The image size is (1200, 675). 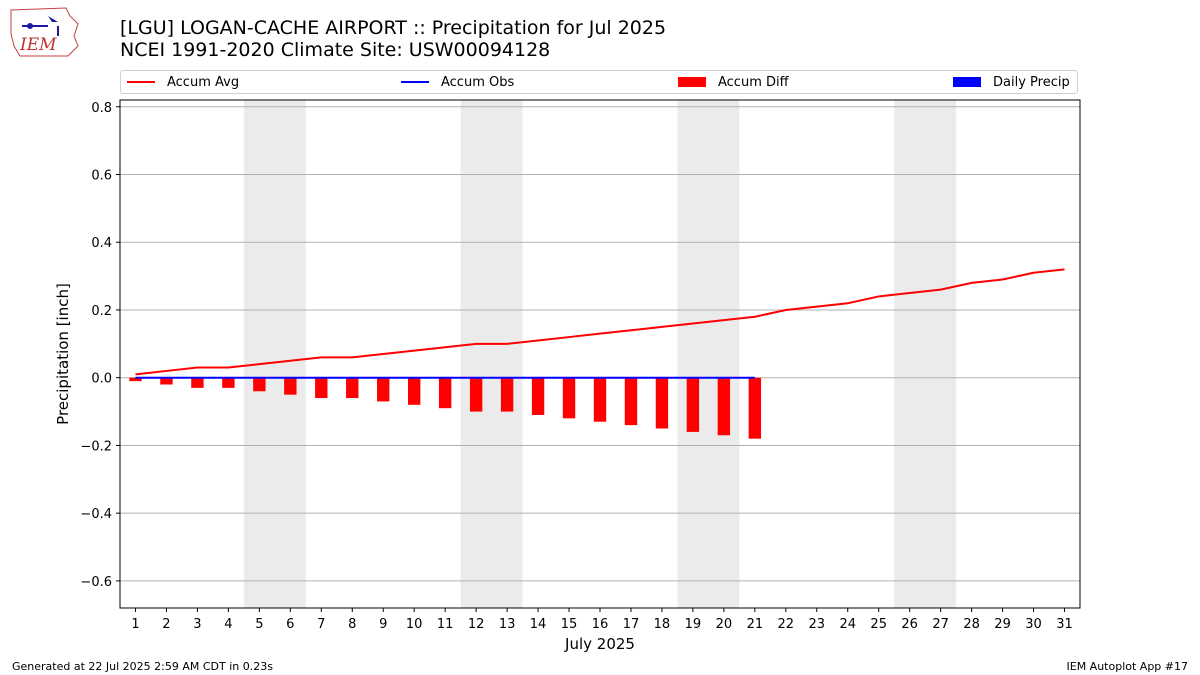 I want to click on chart-subtitle: NCEI 1991-2020 Climate Site: USW00094128, so click(x=335, y=50).